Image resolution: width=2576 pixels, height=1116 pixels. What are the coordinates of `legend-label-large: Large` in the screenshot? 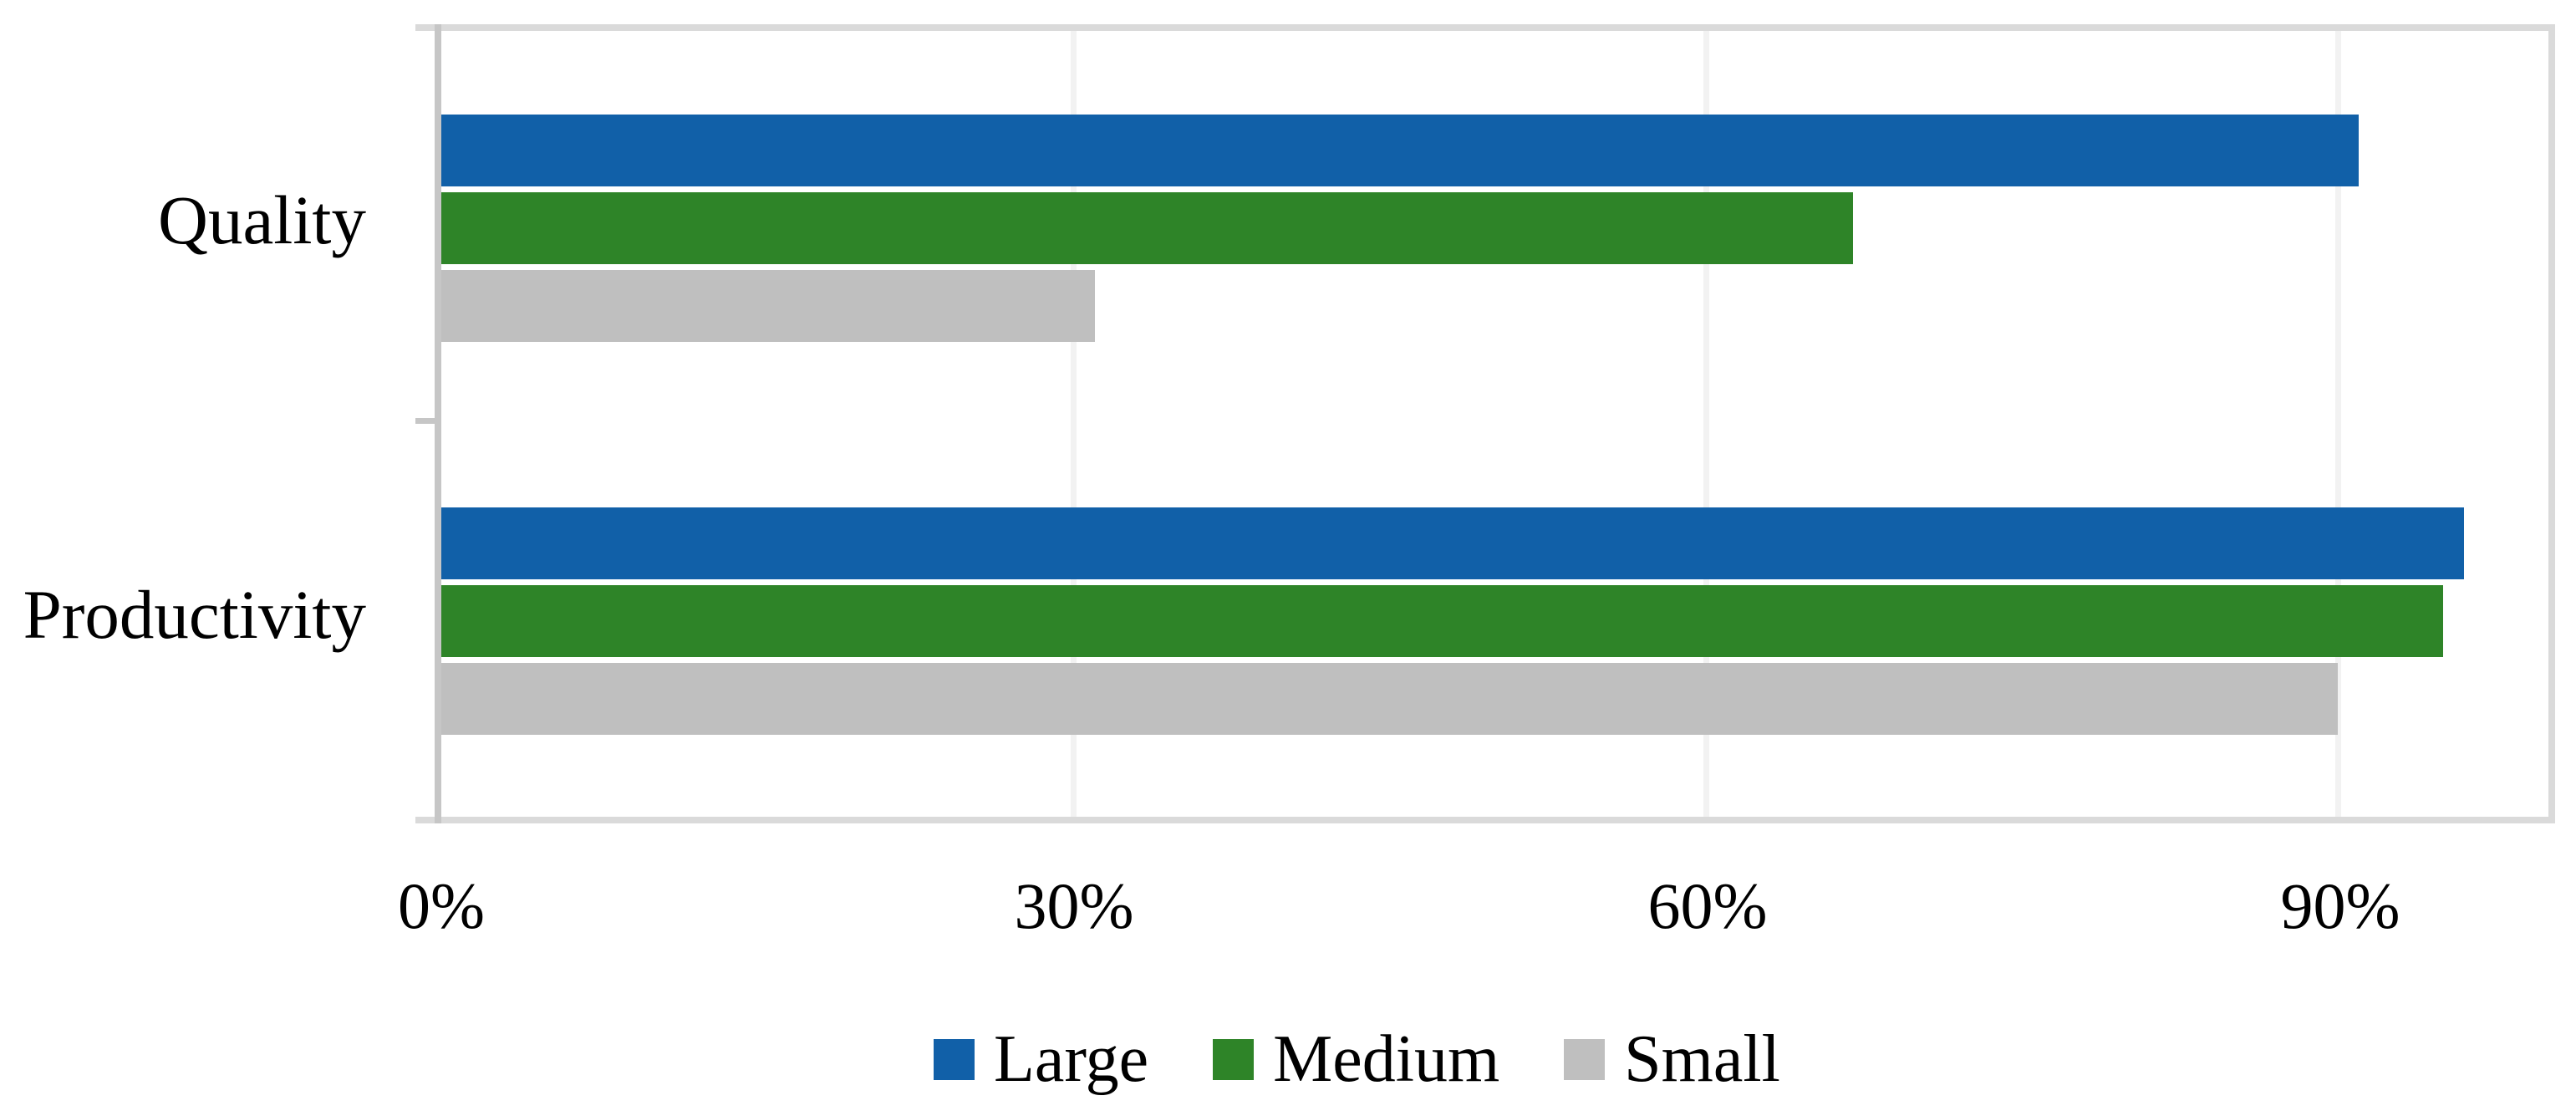 It's located at (1071, 1059).